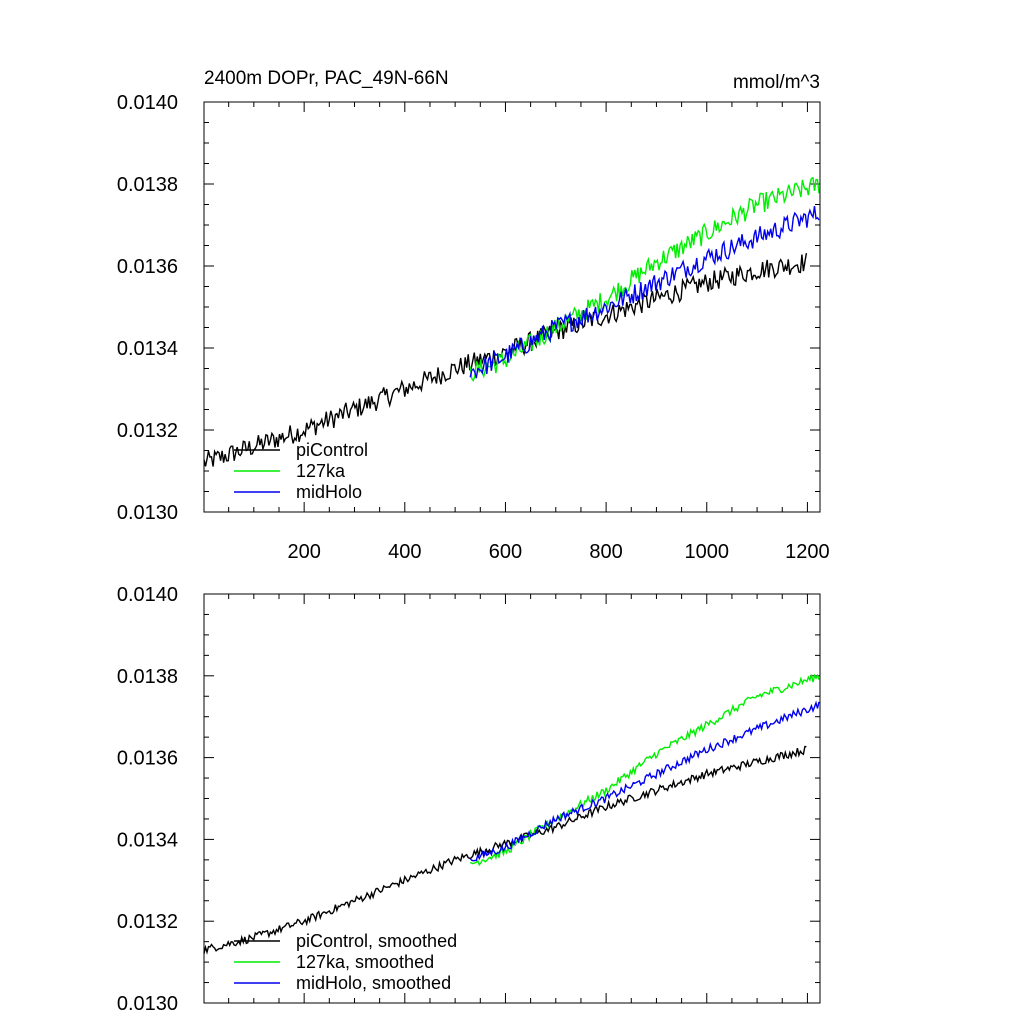 Image resolution: width=1024 pixels, height=1024 pixels. I want to click on x-tick-label: 1200, so click(807, 552).